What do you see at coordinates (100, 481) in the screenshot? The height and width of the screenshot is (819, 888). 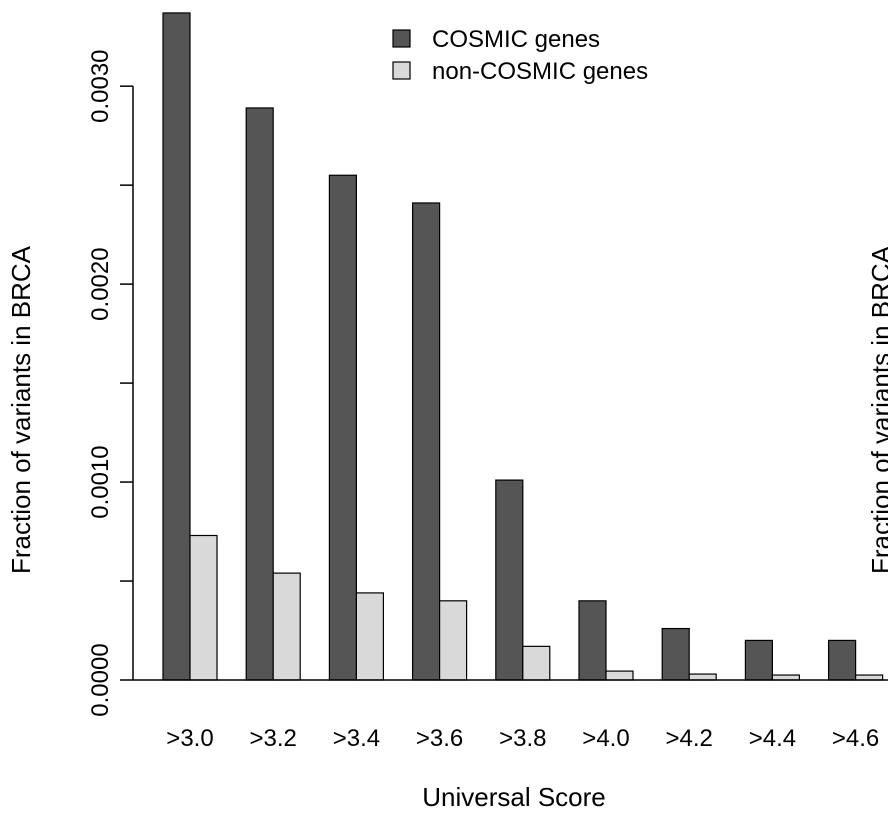 I see `y-tick-label: 0.0010` at bounding box center [100, 481].